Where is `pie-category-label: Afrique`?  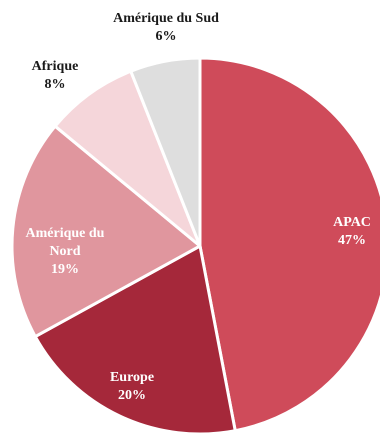 pie-category-label: Afrique is located at coordinates (55, 66).